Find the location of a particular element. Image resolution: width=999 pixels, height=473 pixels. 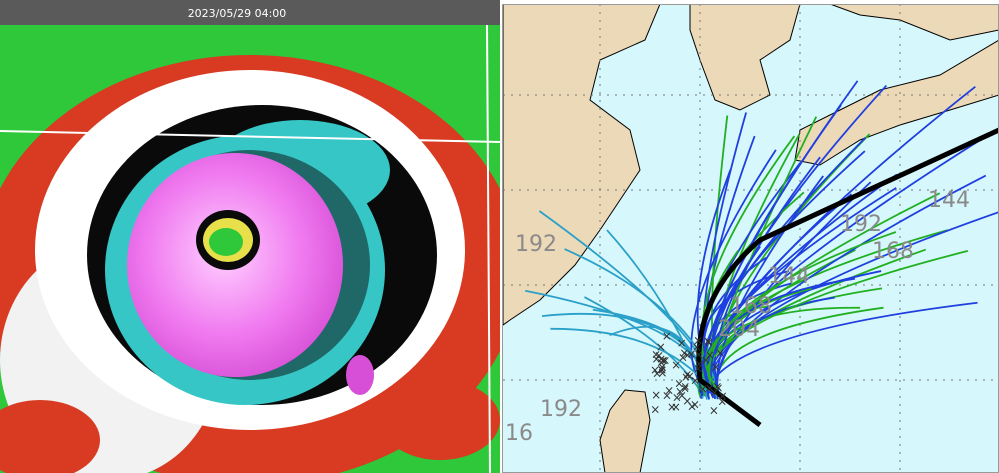

land-japan is located at coordinates (896, 102).